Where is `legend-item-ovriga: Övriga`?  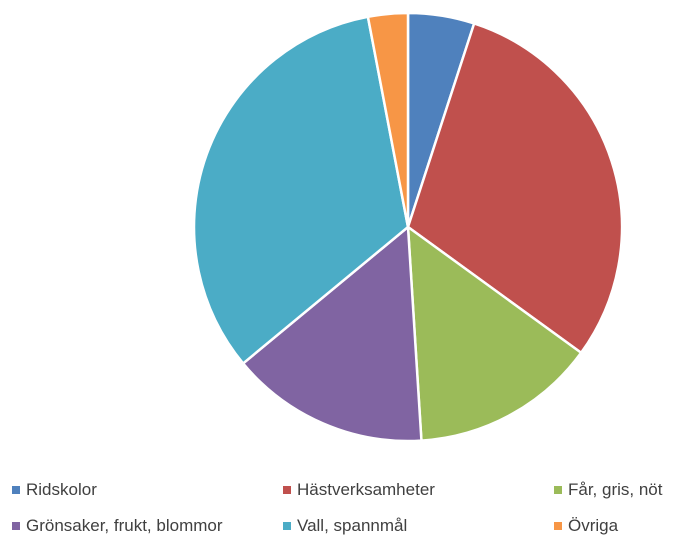
legend-item-ovriga: Övriga is located at coordinates (586, 526).